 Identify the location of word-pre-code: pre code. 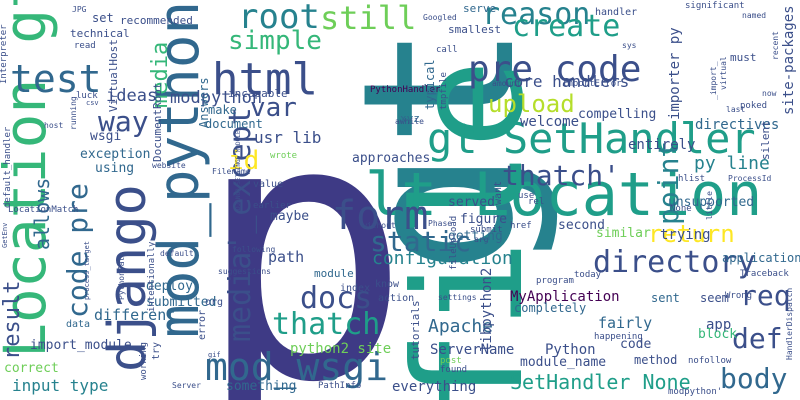
(555, 69).